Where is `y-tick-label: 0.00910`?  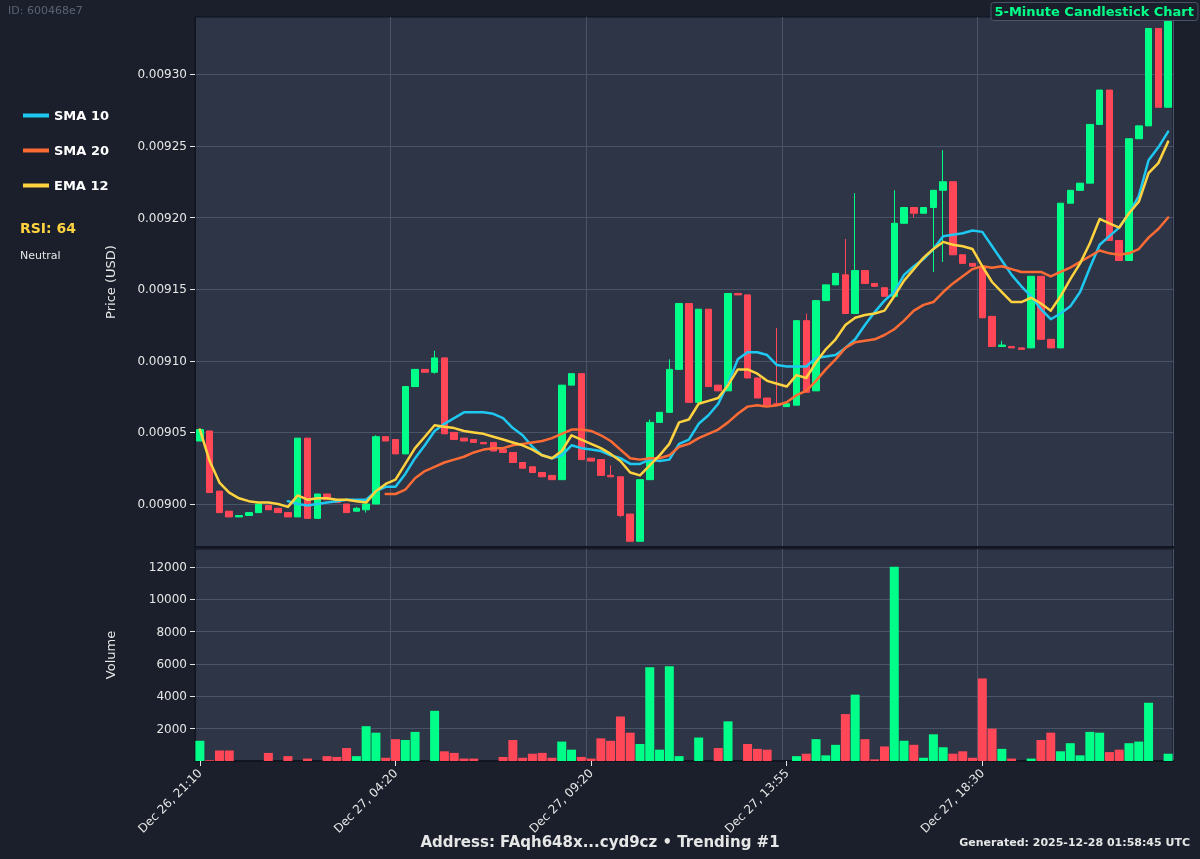
y-tick-label: 0.00910 is located at coordinates (162, 360).